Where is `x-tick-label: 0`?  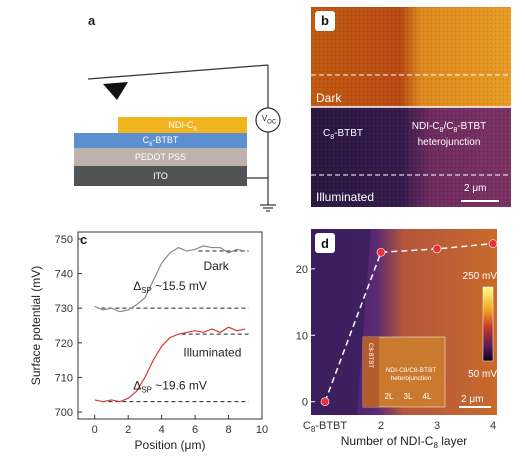 x-tick-label: 0 is located at coordinates (95, 430).